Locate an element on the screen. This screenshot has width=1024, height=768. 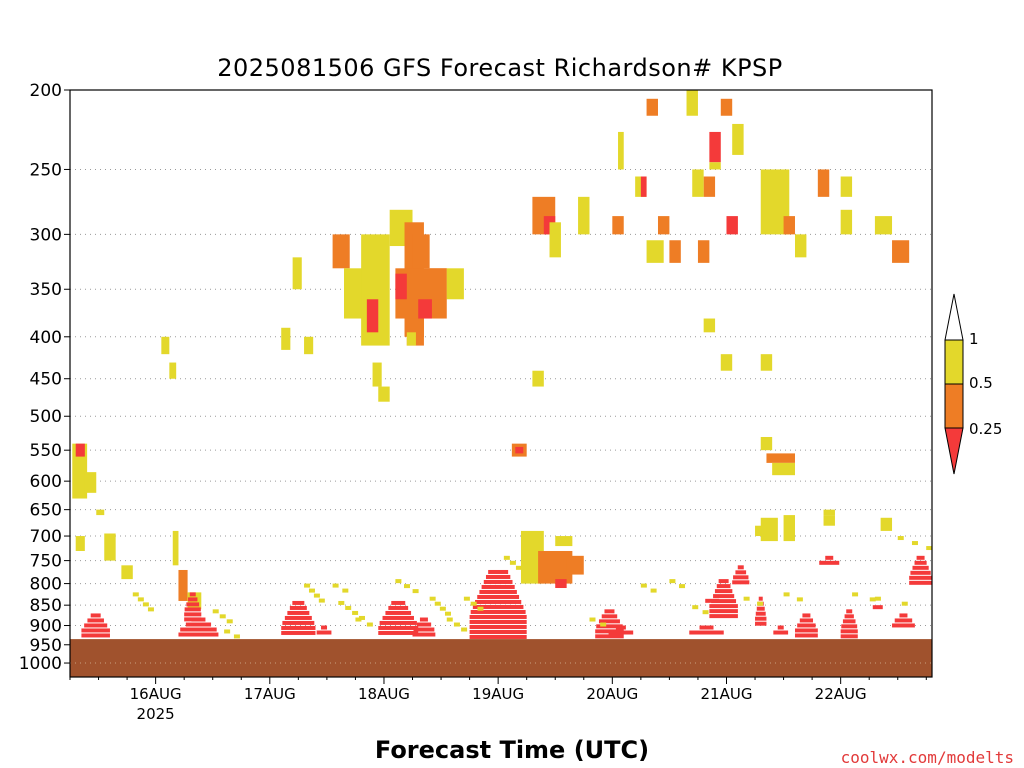
x-tick-label: 22AUG is located at coordinates (841, 694).